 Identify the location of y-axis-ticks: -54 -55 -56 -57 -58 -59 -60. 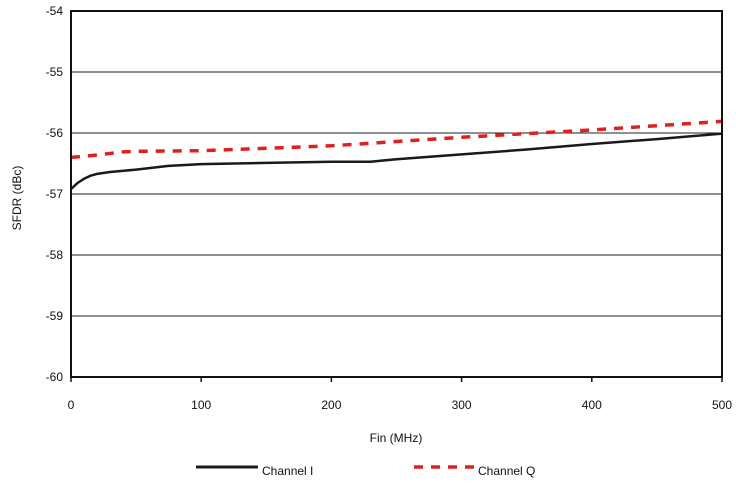
(55, 194).